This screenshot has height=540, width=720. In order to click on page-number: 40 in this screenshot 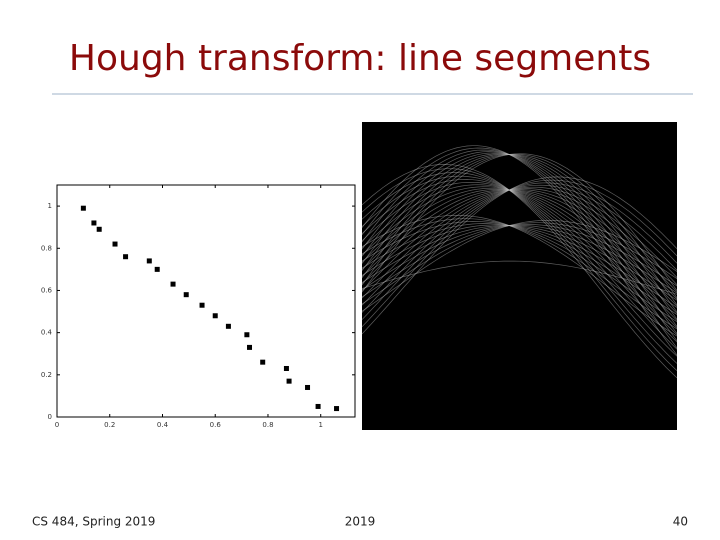, I will do `click(680, 522)`.